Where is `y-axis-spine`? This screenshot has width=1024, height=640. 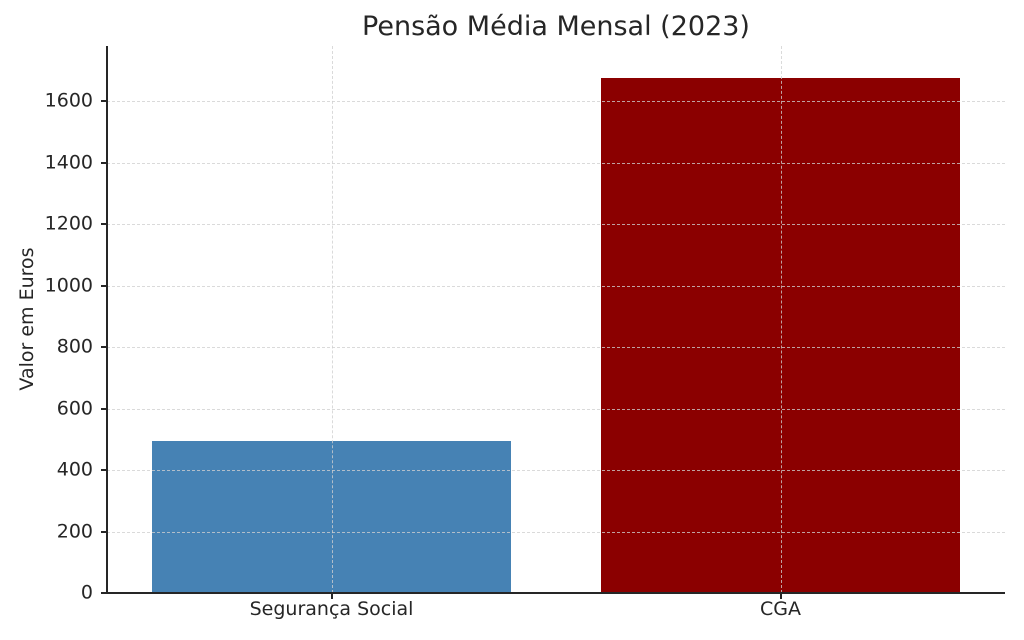 y-axis-spine is located at coordinates (107, 320).